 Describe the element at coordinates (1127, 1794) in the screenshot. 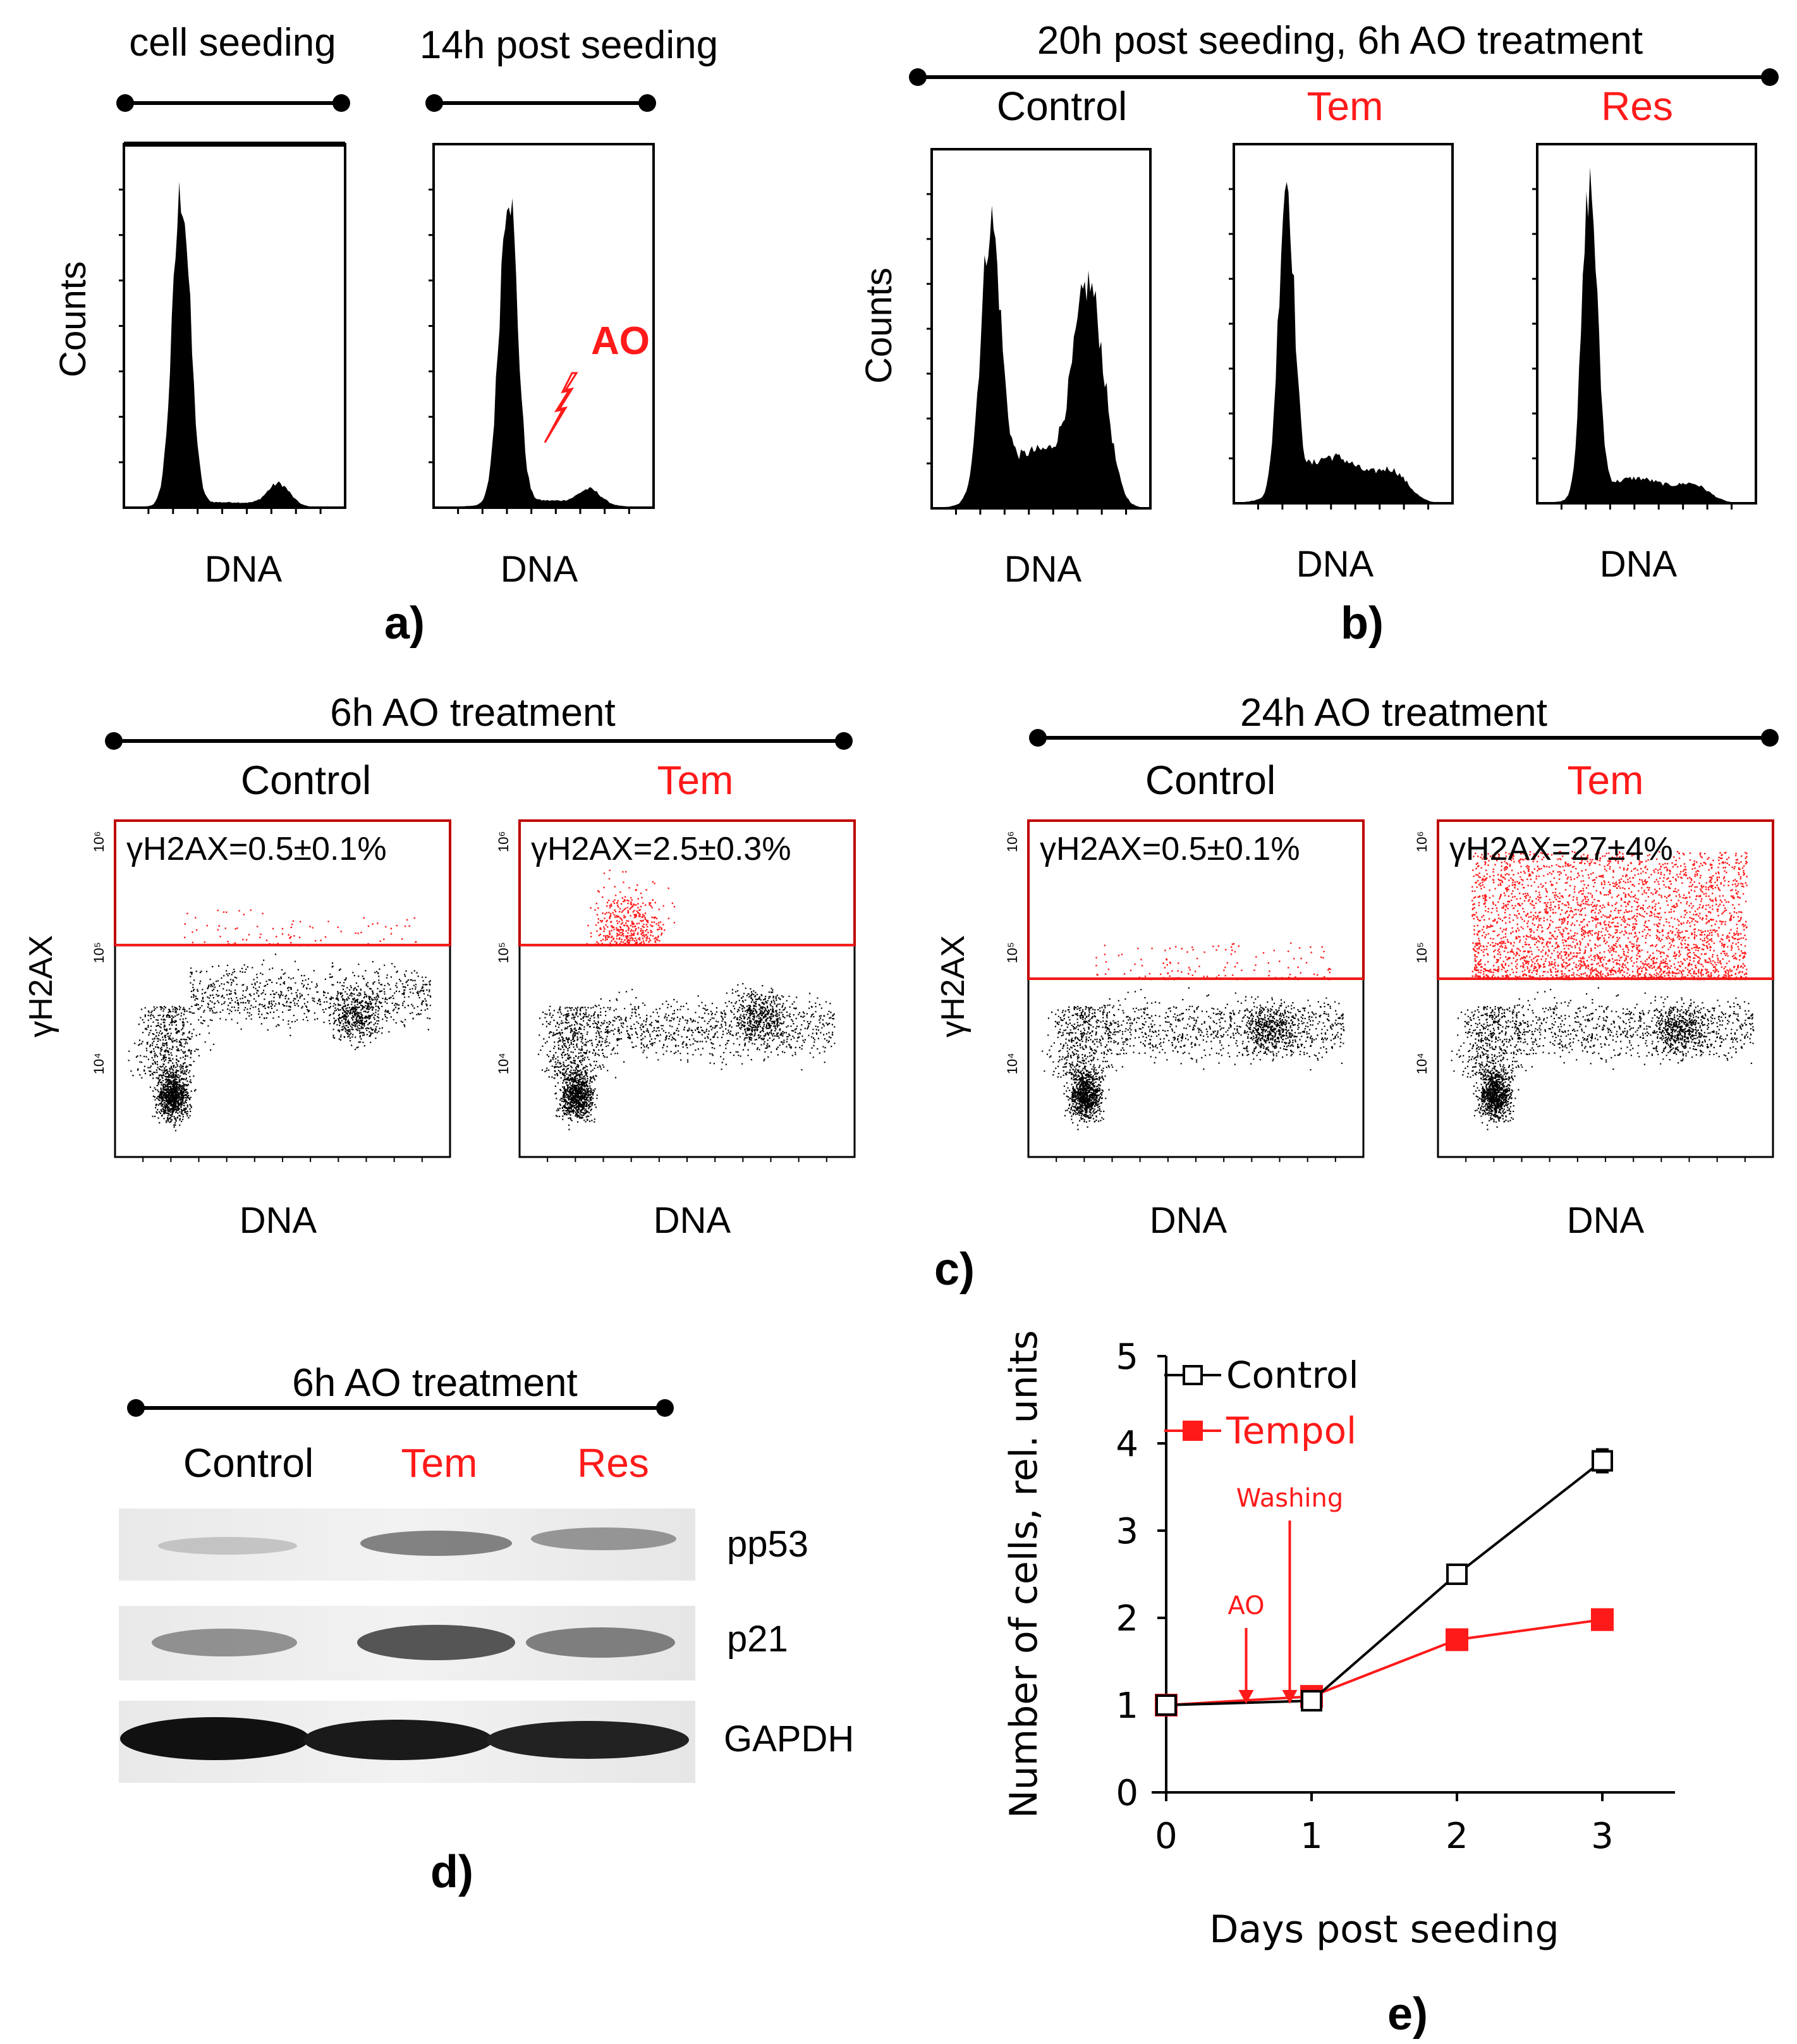

I see `y-tick-label: 0` at that location.